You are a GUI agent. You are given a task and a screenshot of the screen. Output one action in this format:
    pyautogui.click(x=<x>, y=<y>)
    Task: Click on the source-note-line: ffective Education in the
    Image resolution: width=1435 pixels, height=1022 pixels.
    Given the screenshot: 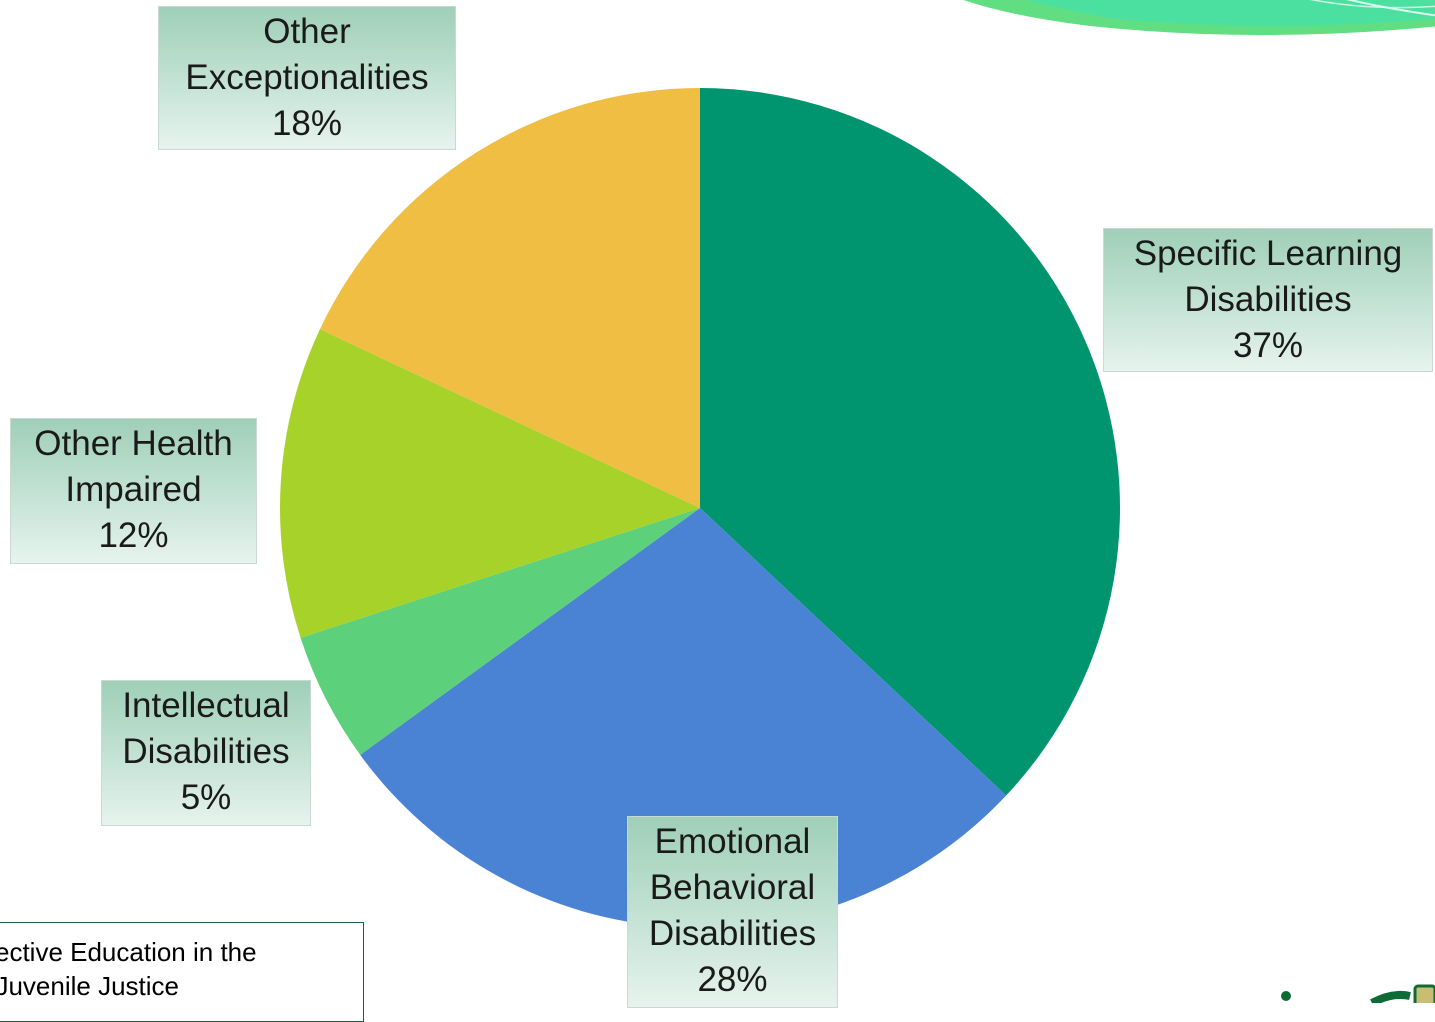 What is the action you would take?
    pyautogui.click(x=128, y=952)
    